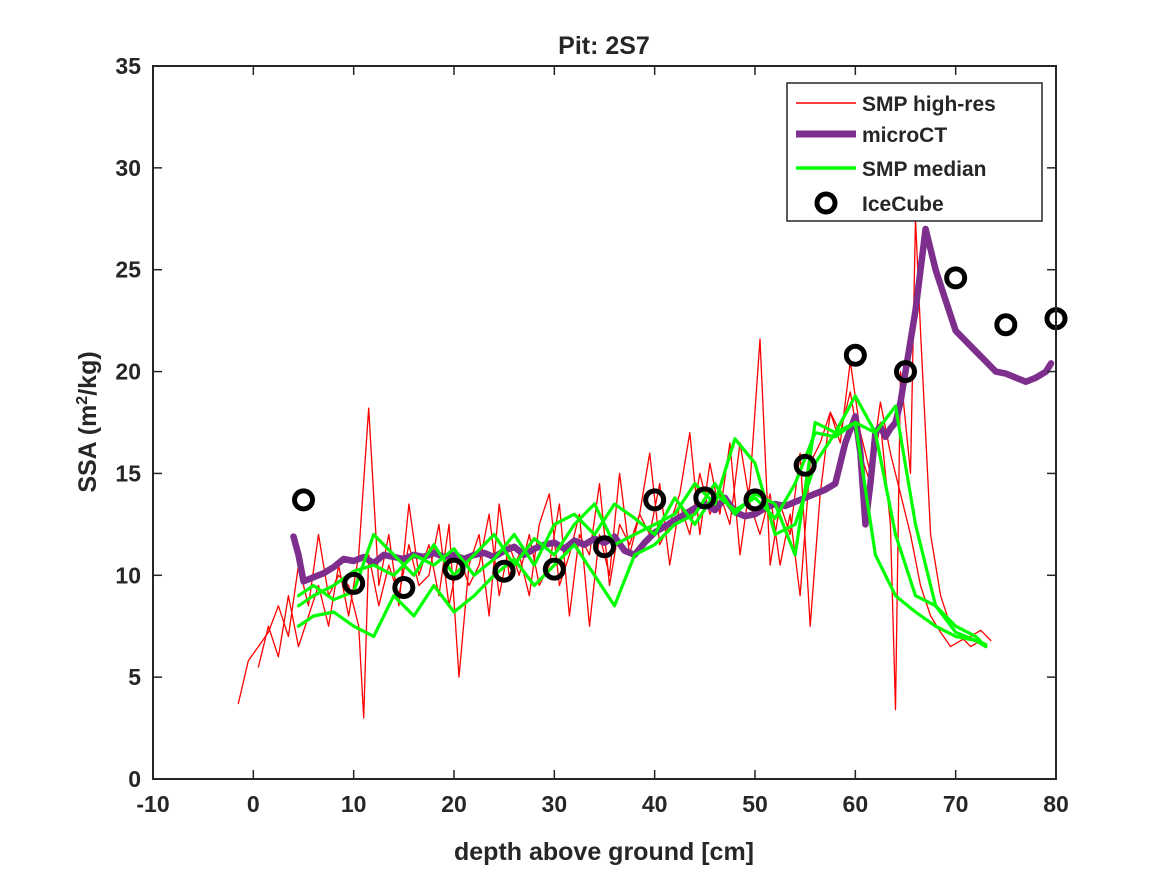 The width and height of the screenshot is (1167, 880). I want to click on y-axis-title-suffix: /kg), so click(88, 373).